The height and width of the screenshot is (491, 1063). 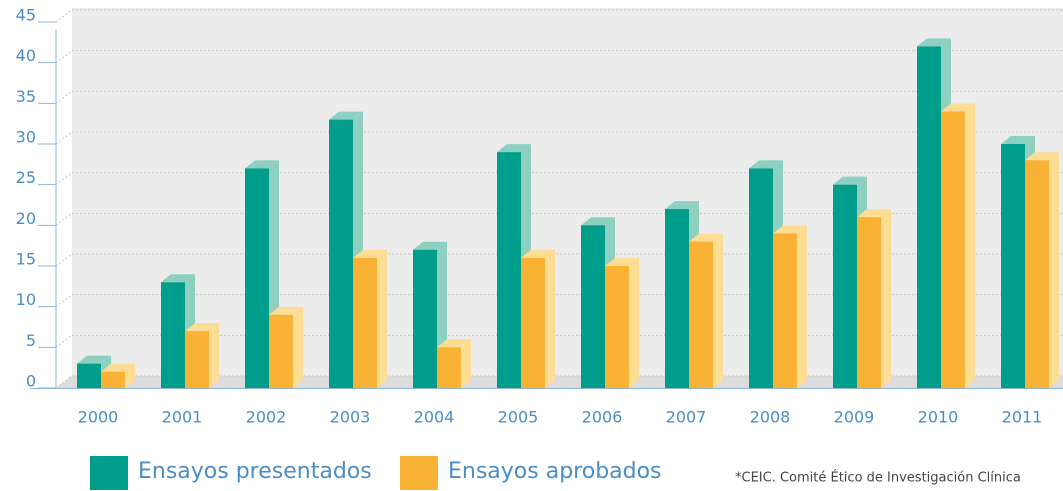 I want to click on y-tick-label: 25, so click(x=26, y=177).